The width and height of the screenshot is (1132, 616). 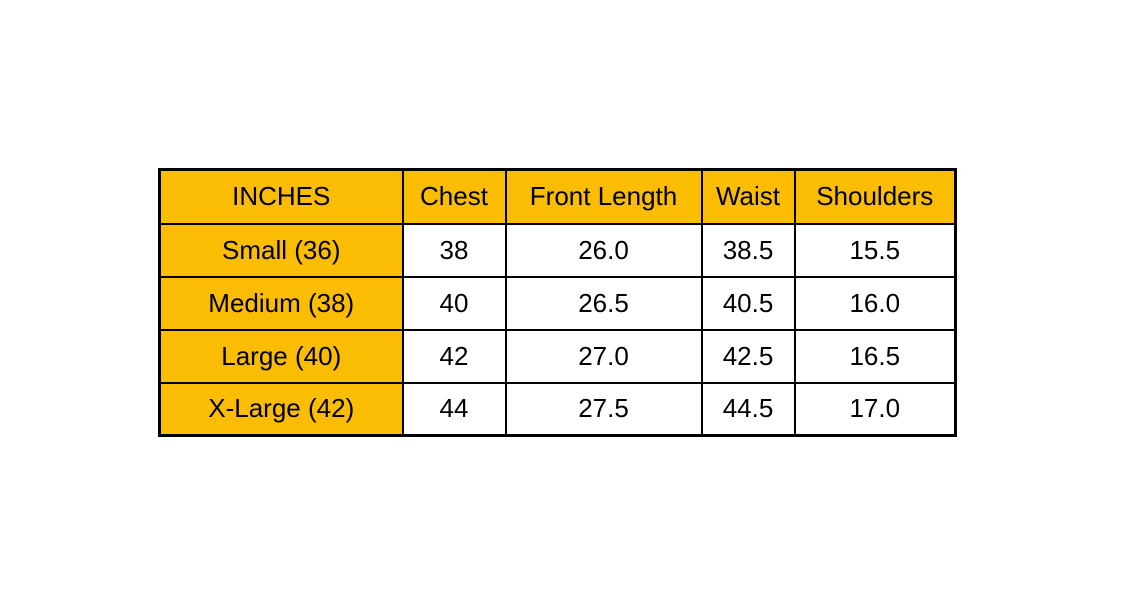 I want to click on table-row-medium: Medium (38) 40 26.5 40.5 16.0, so click(x=557, y=303).